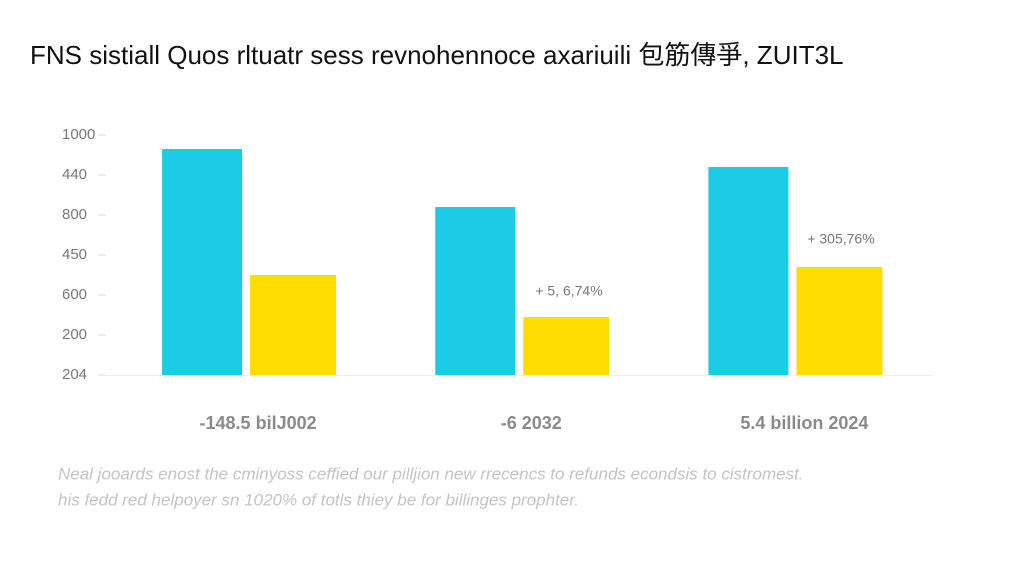 This screenshot has width=1024, height=585. What do you see at coordinates (74, 334) in the screenshot?
I see `y-tick-label: 200` at bounding box center [74, 334].